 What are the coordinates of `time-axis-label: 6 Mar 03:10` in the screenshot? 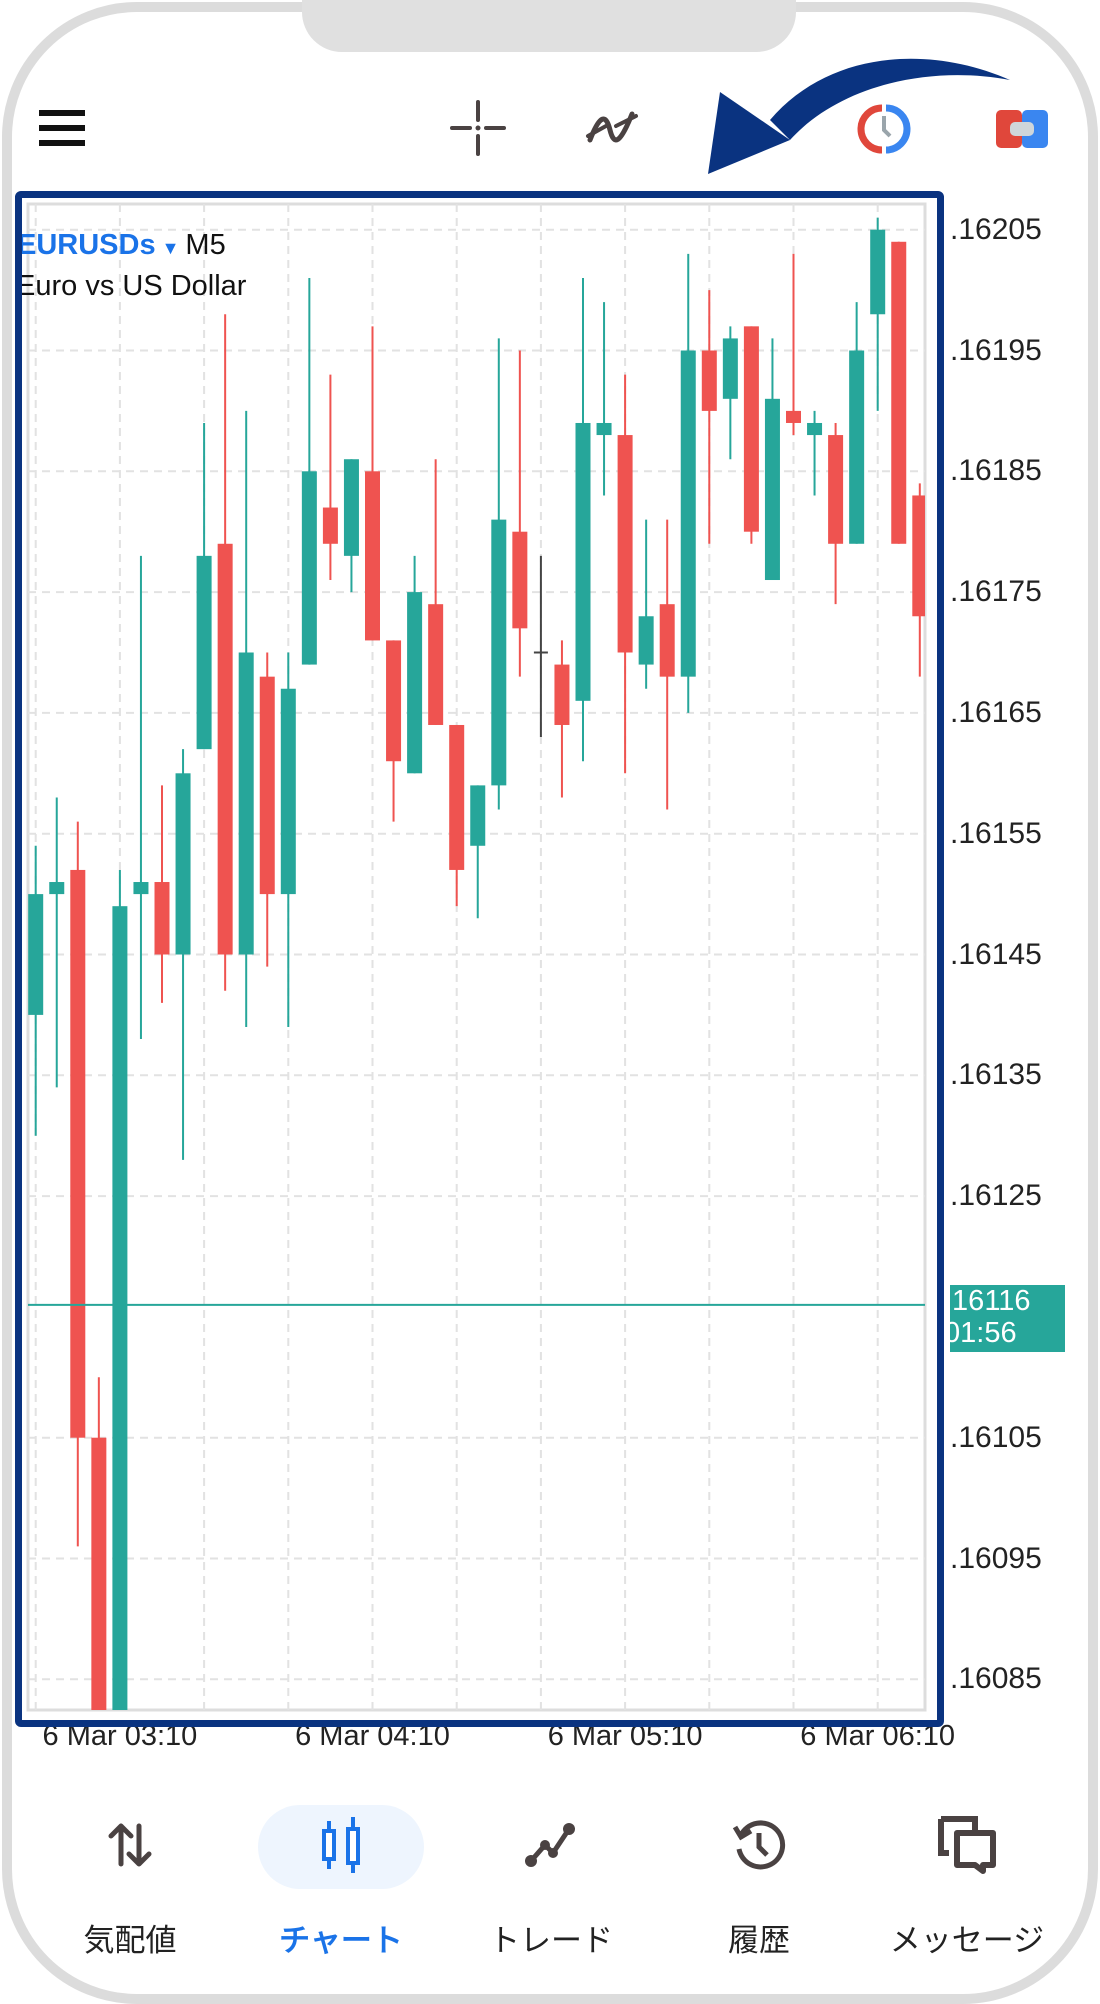 It's located at (120, 1736).